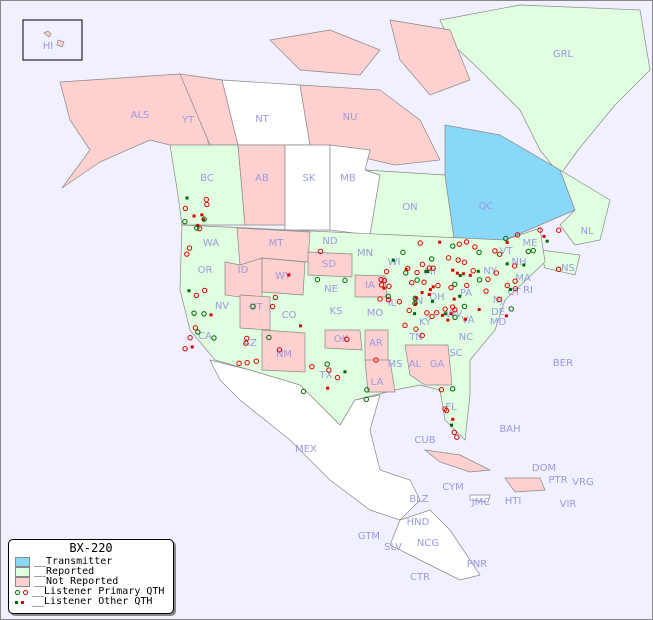  Describe the element at coordinates (557, 480) in the screenshot. I see `region-label-ptr: PTR` at that location.